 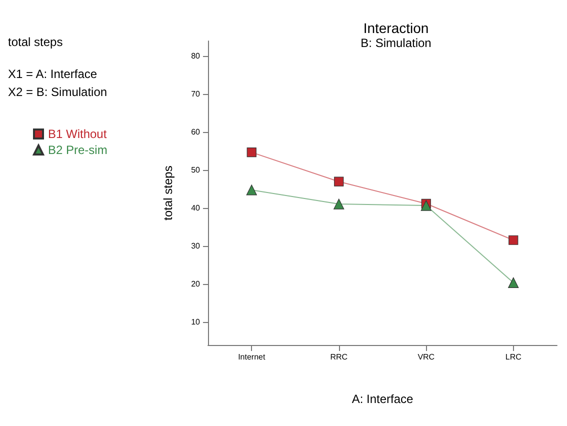 I want to click on text: X1 = A: Interface, so click(x=53, y=74).